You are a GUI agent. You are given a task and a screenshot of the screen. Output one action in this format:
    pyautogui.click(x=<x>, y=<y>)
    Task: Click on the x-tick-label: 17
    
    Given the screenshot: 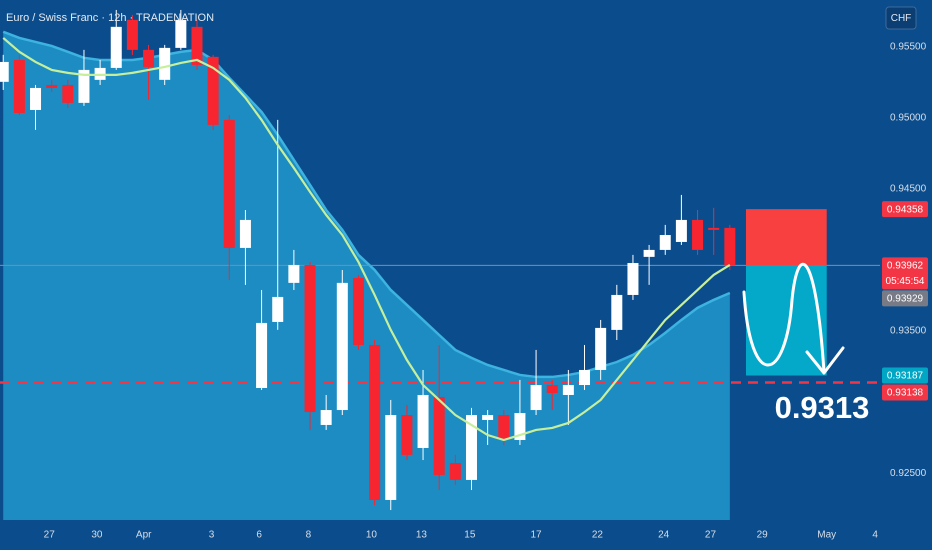 What is the action you would take?
    pyautogui.click(x=537, y=535)
    